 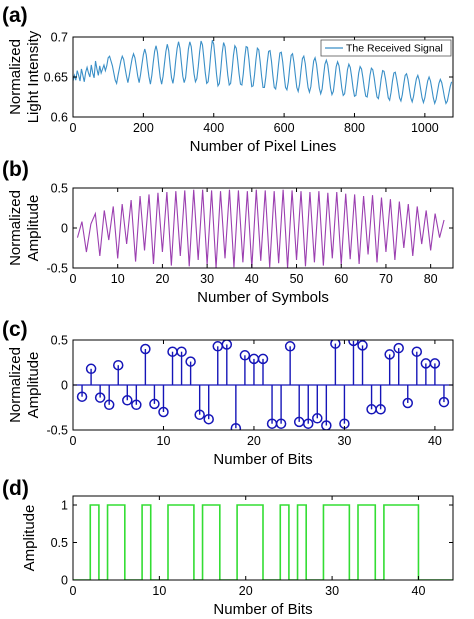 What do you see at coordinates (15, 15) in the screenshot?
I see `panel-label: (a)` at bounding box center [15, 15].